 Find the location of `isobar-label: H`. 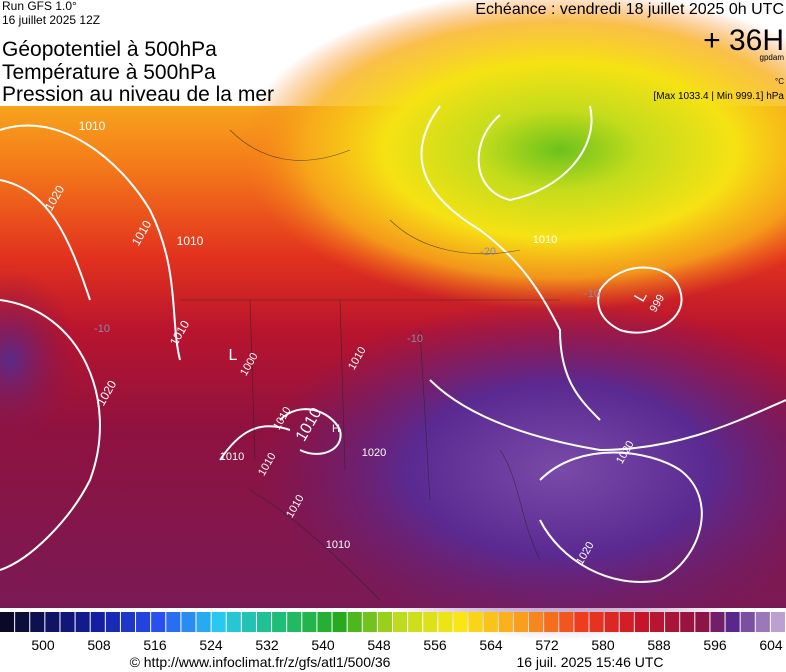

isobar-label: H is located at coordinates (336, 429).